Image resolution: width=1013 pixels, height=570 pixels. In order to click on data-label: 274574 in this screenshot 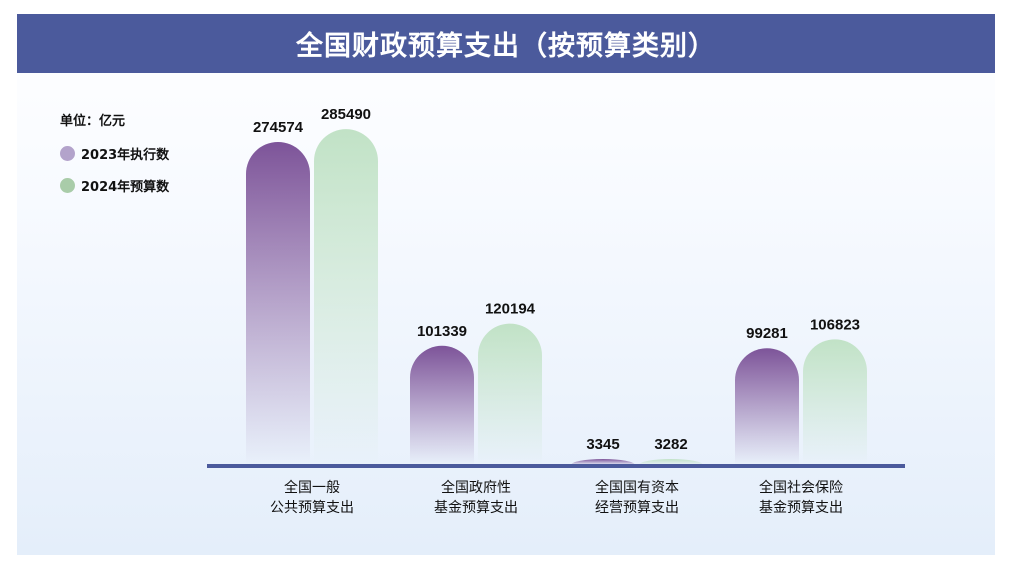, I will do `click(278, 127)`.